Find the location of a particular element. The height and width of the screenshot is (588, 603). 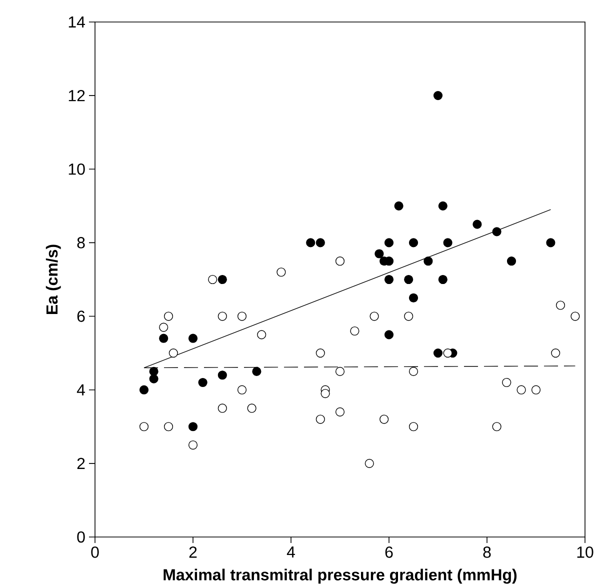

y-tick-label: 2 is located at coordinates (81, 463).